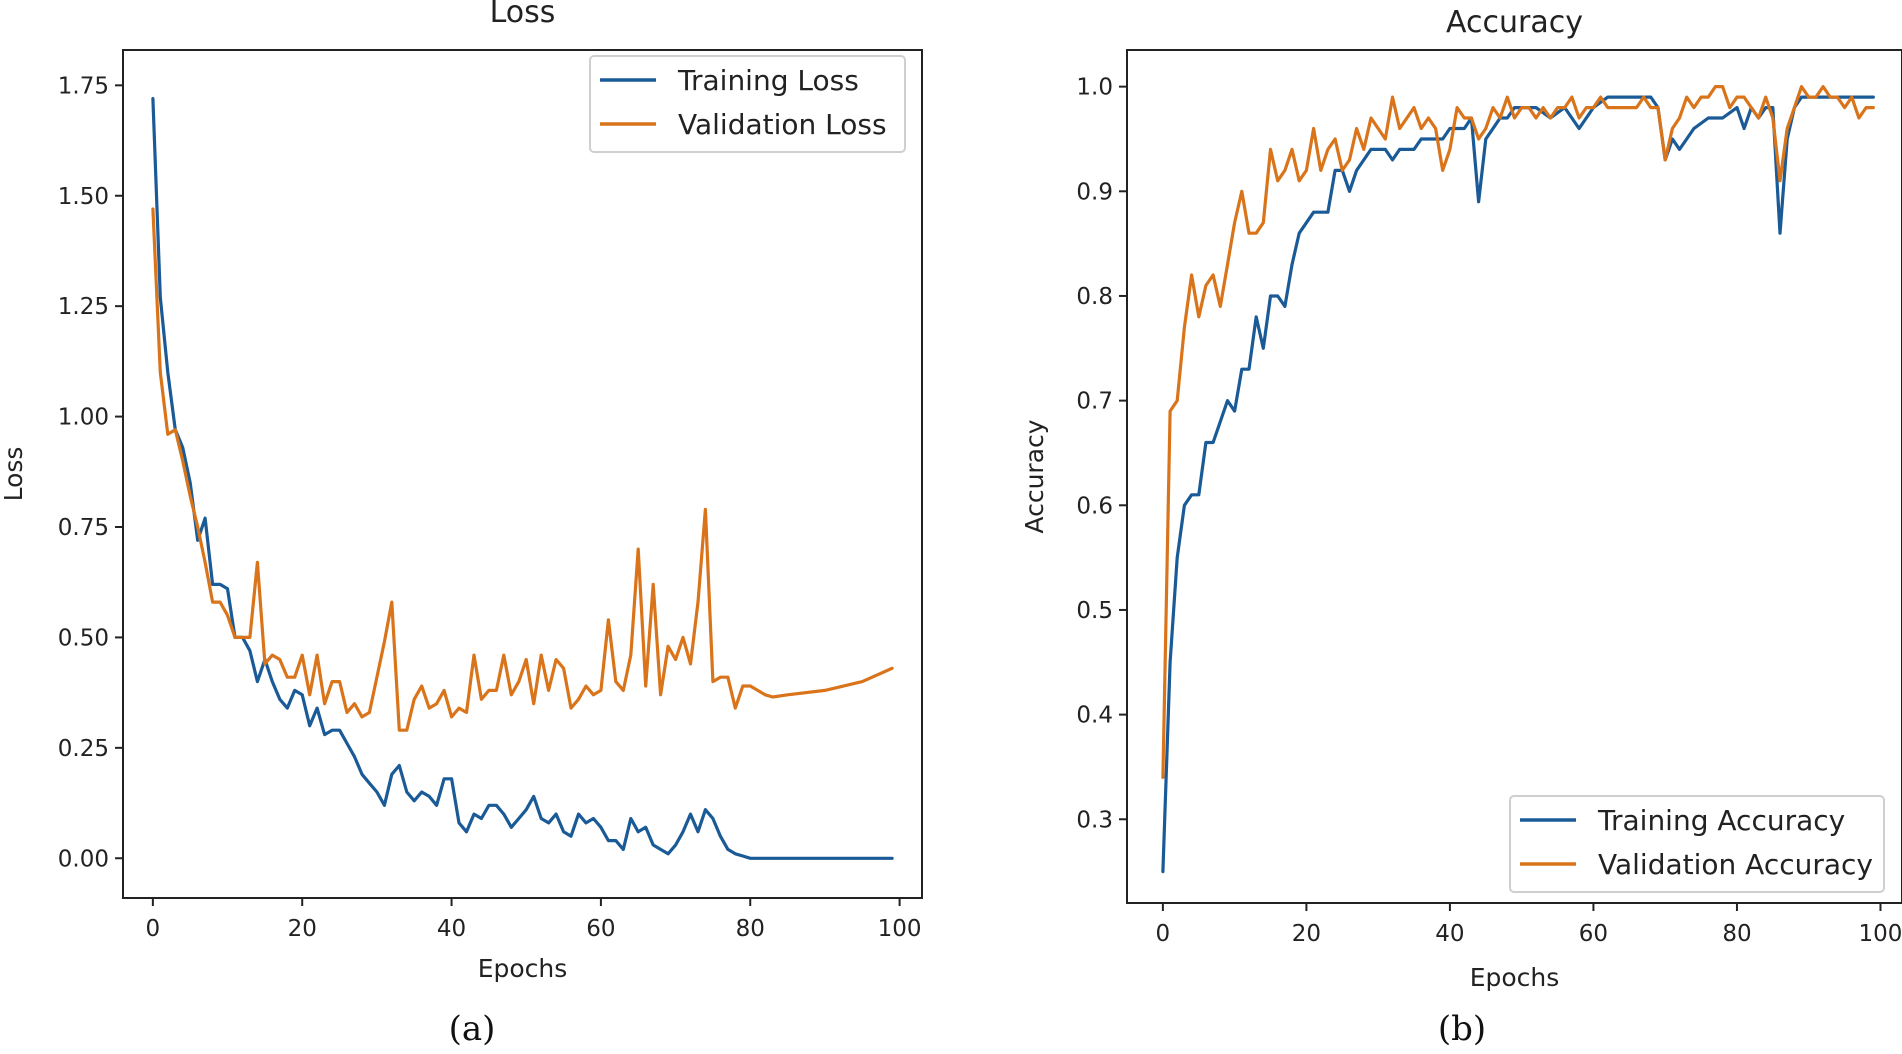  Describe the element at coordinates (1593, 934) in the screenshot. I see `accuracy-x-tick-label: 60` at that location.